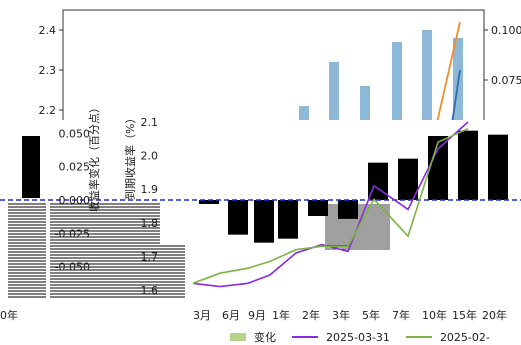 This screenshot has height=345, width=521. Describe the element at coordinates (253, 337) in the screenshot. I see `legend-item: 变化` at that location.